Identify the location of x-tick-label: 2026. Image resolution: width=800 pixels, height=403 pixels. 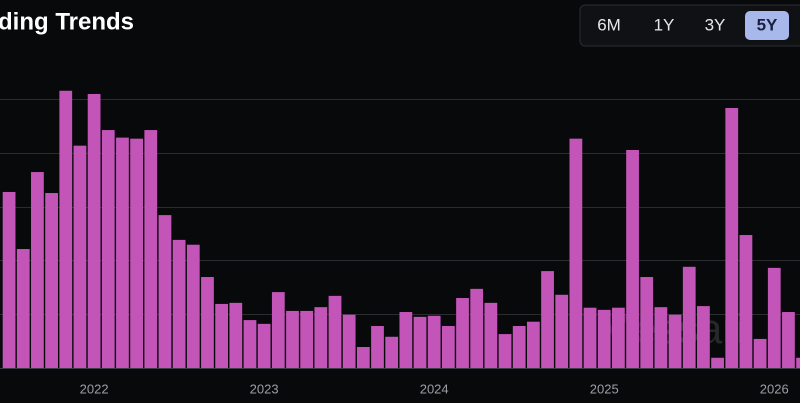
(774, 388).